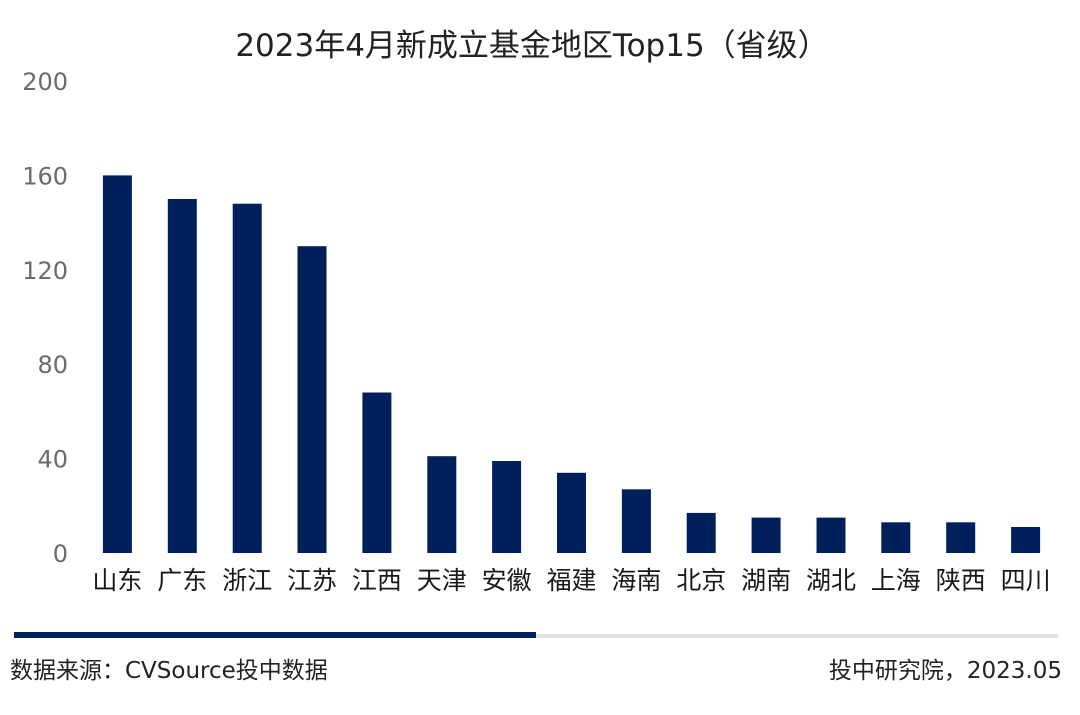 The width and height of the screenshot is (1080, 715). What do you see at coordinates (247, 580) in the screenshot?
I see `x-category-label: 浙江` at bounding box center [247, 580].